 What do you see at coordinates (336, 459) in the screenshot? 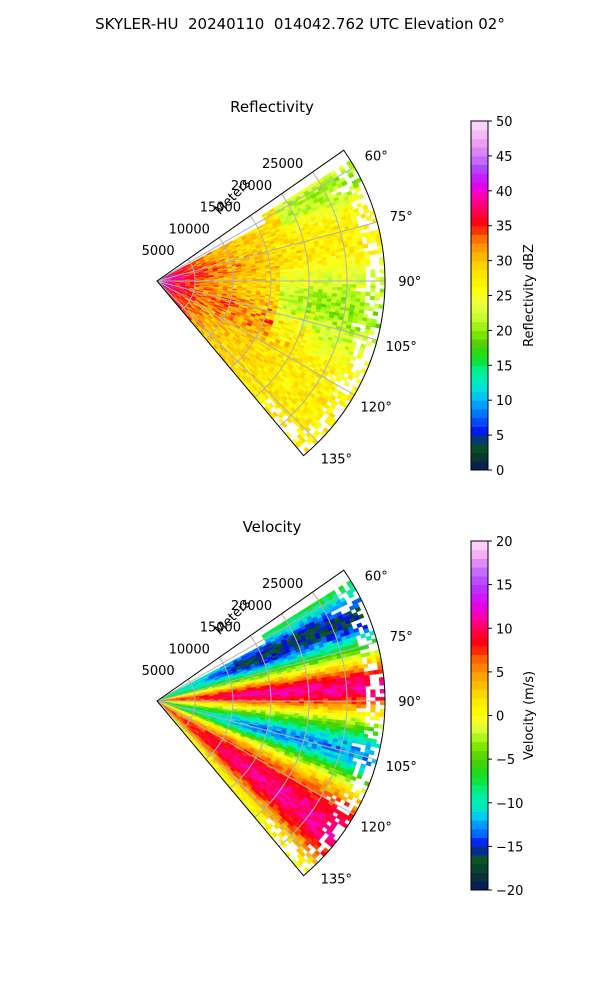
I see `azimuth-tick-label: 135°` at bounding box center [336, 459].